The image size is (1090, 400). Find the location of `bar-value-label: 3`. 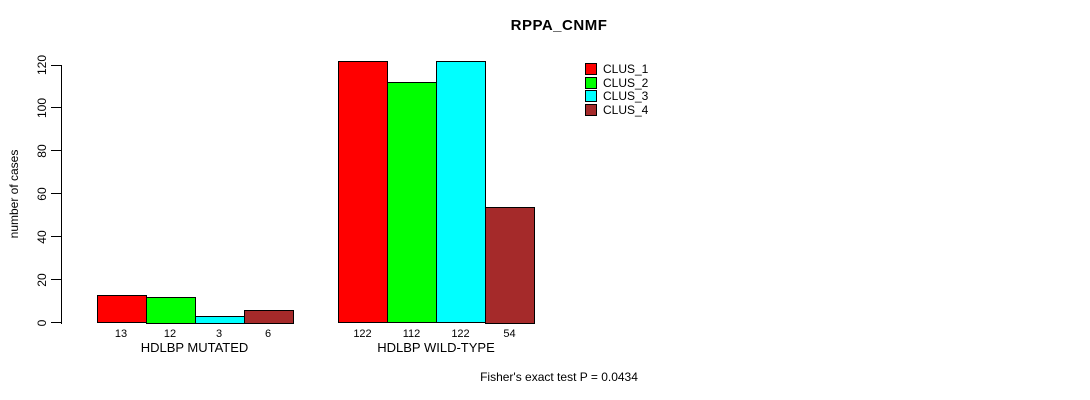

bar-value-label: 3 is located at coordinates (219, 334).